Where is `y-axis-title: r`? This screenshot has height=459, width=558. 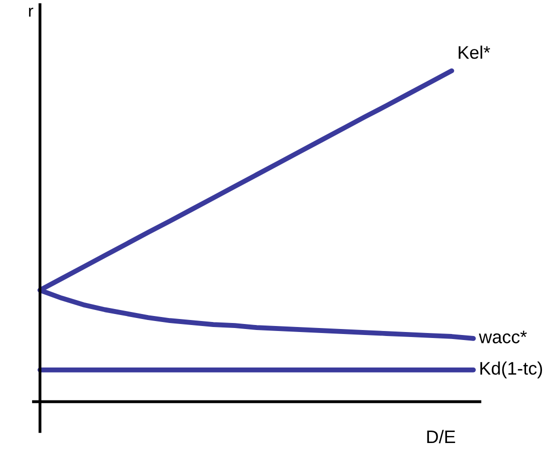
y-axis-title: r is located at coordinates (31, 12).